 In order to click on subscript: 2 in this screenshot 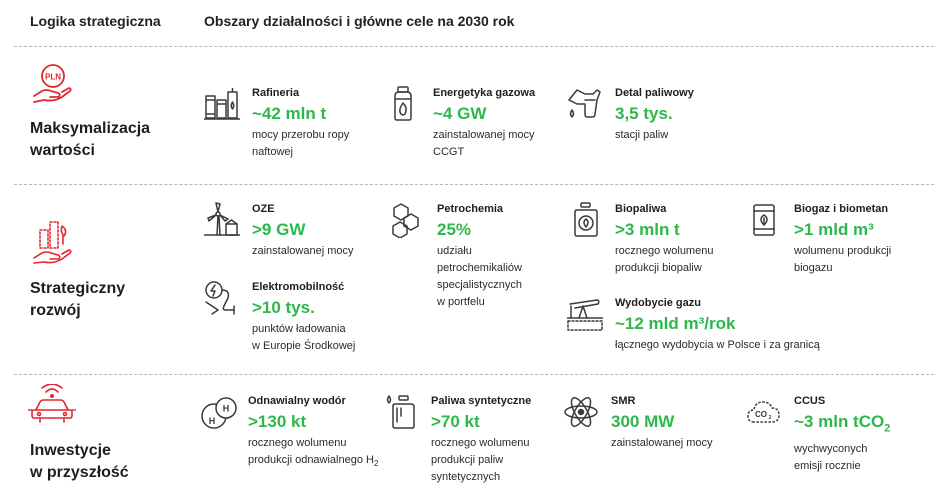, I will do `click(376, 464)`.